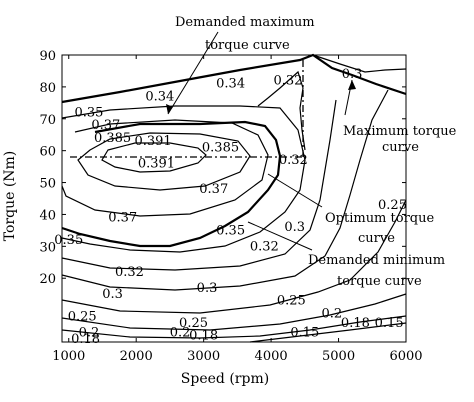 The width and height of the screenshot is (474, 402). Describe the element at coordinates (47, 152) in the screenshot. I see `y-tick-label: 60` at that location.